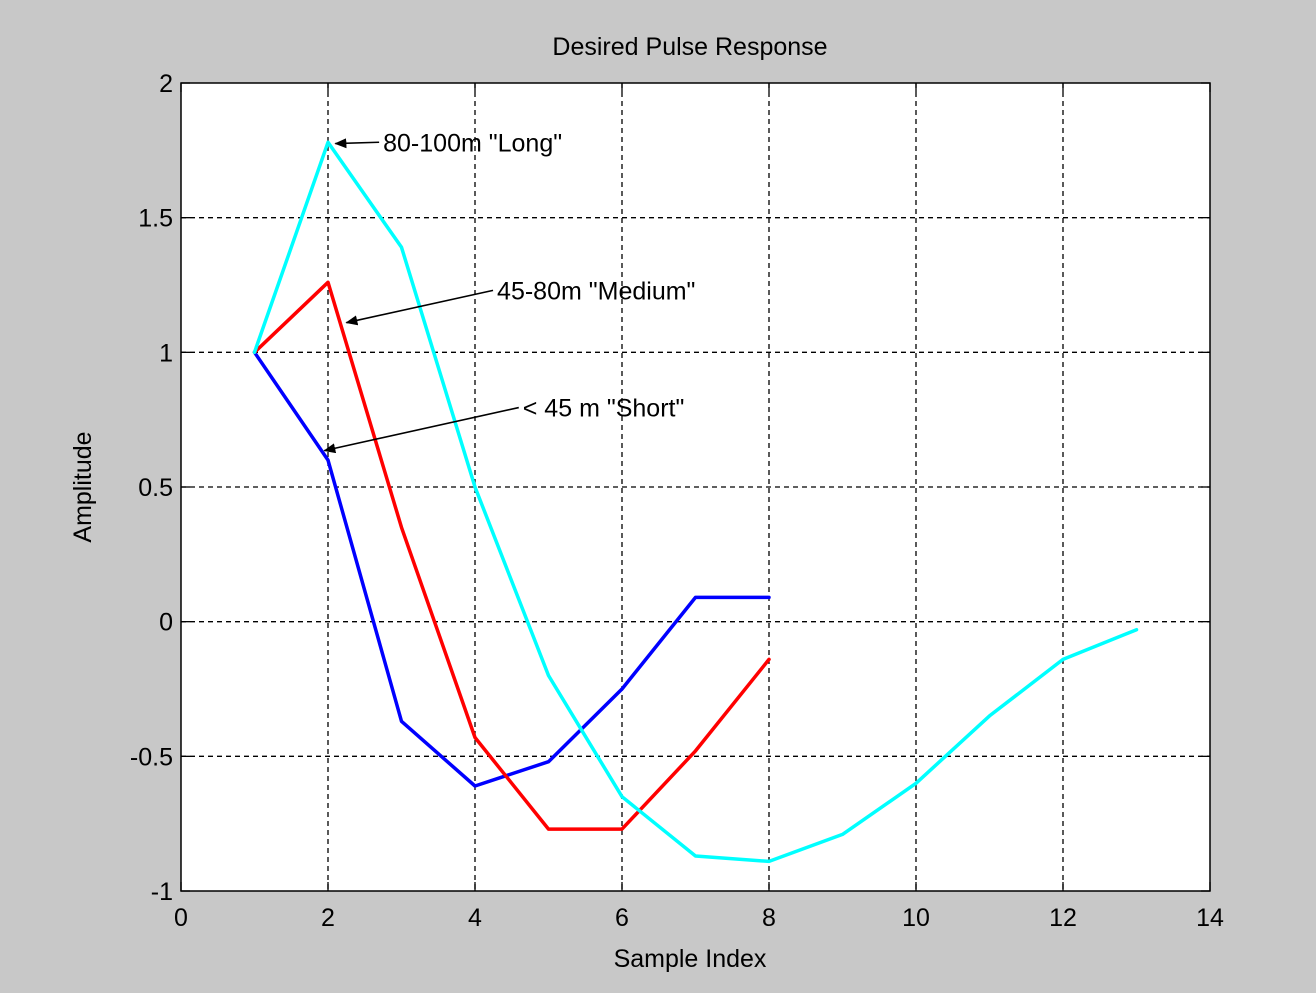  What do you see at coordinates (472, 143) in the screenshot?
I see `annotation-label: 80-100m "Long"` at bounding box center [472, 143].